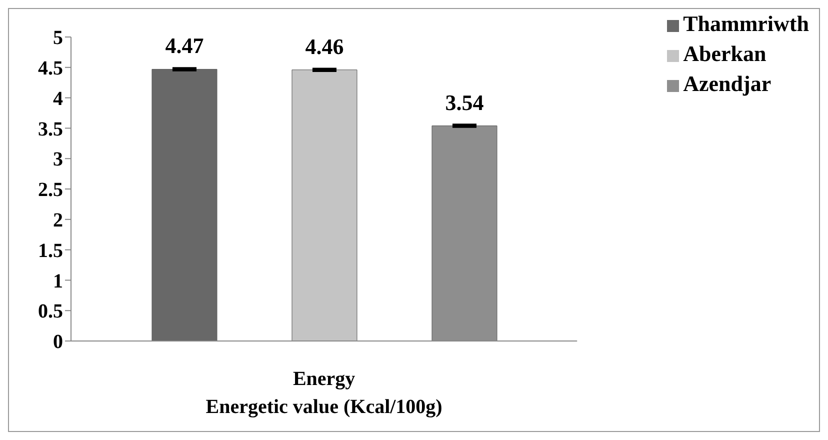  What do you see at coordinates (58, 221) in the screenshot?
I see `y-tick-label: 2` at bounding box center [58, 221].